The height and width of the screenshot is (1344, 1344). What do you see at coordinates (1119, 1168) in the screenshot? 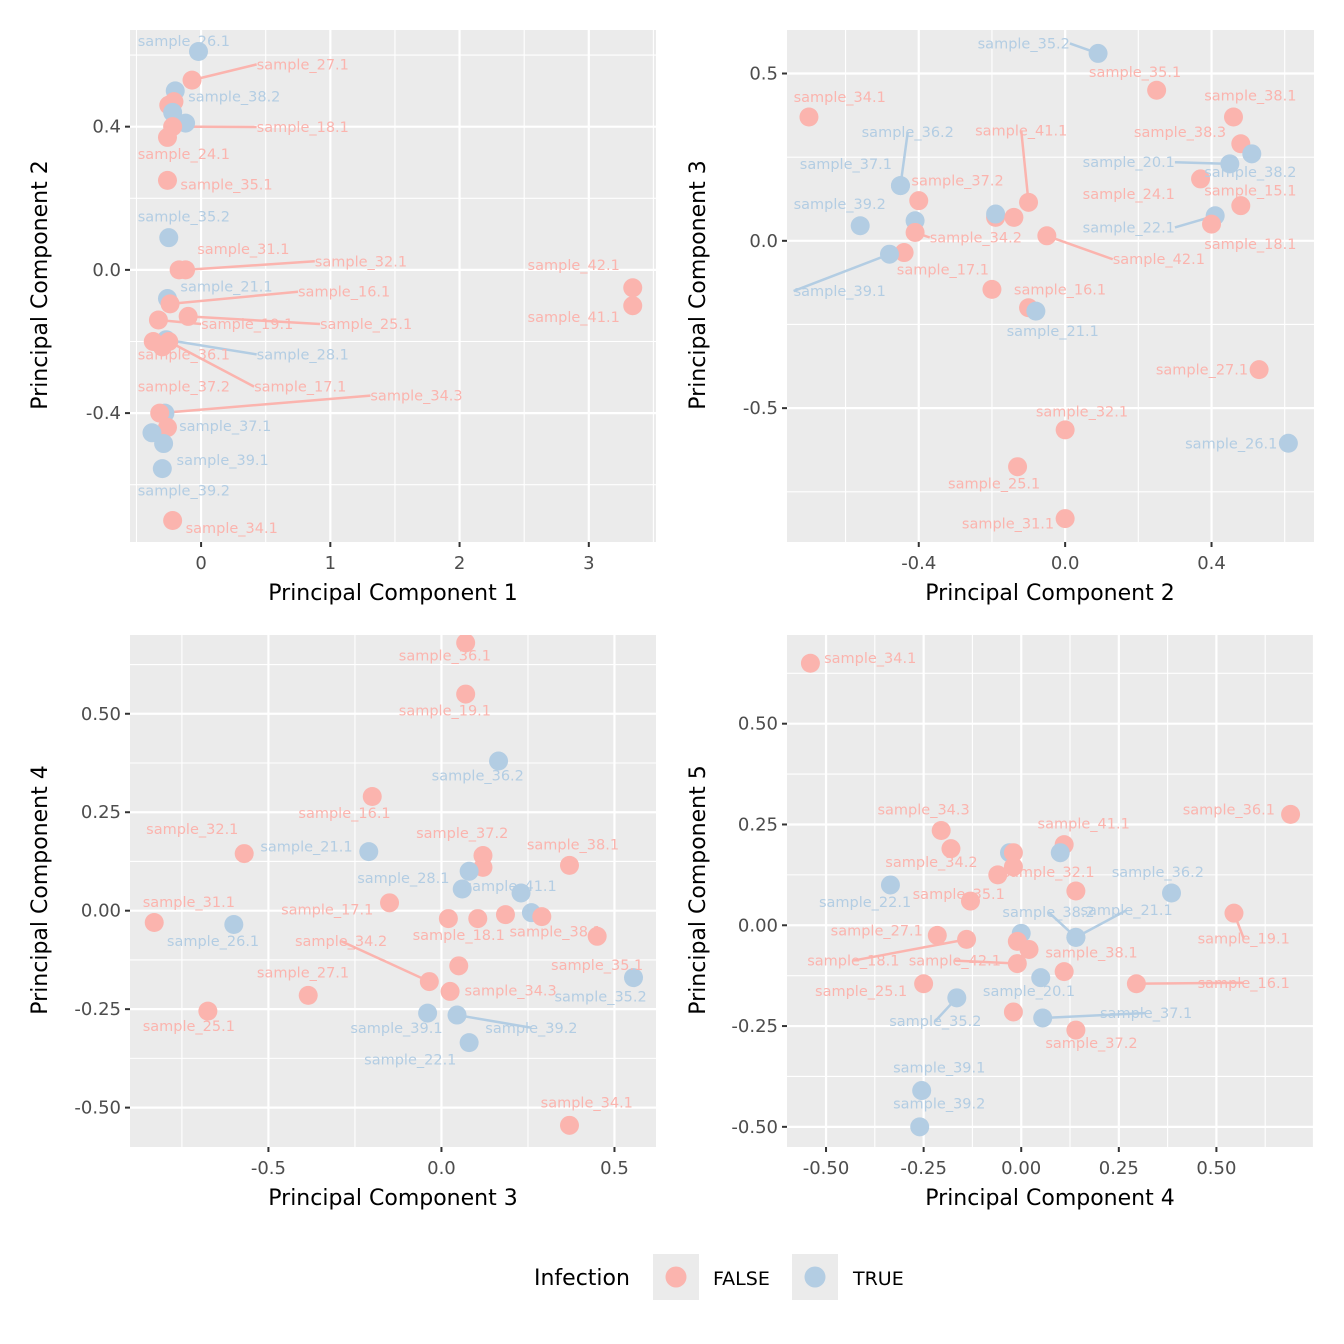
I see `x-tick-label: 0.25` at bounding box center [1119, 1168].